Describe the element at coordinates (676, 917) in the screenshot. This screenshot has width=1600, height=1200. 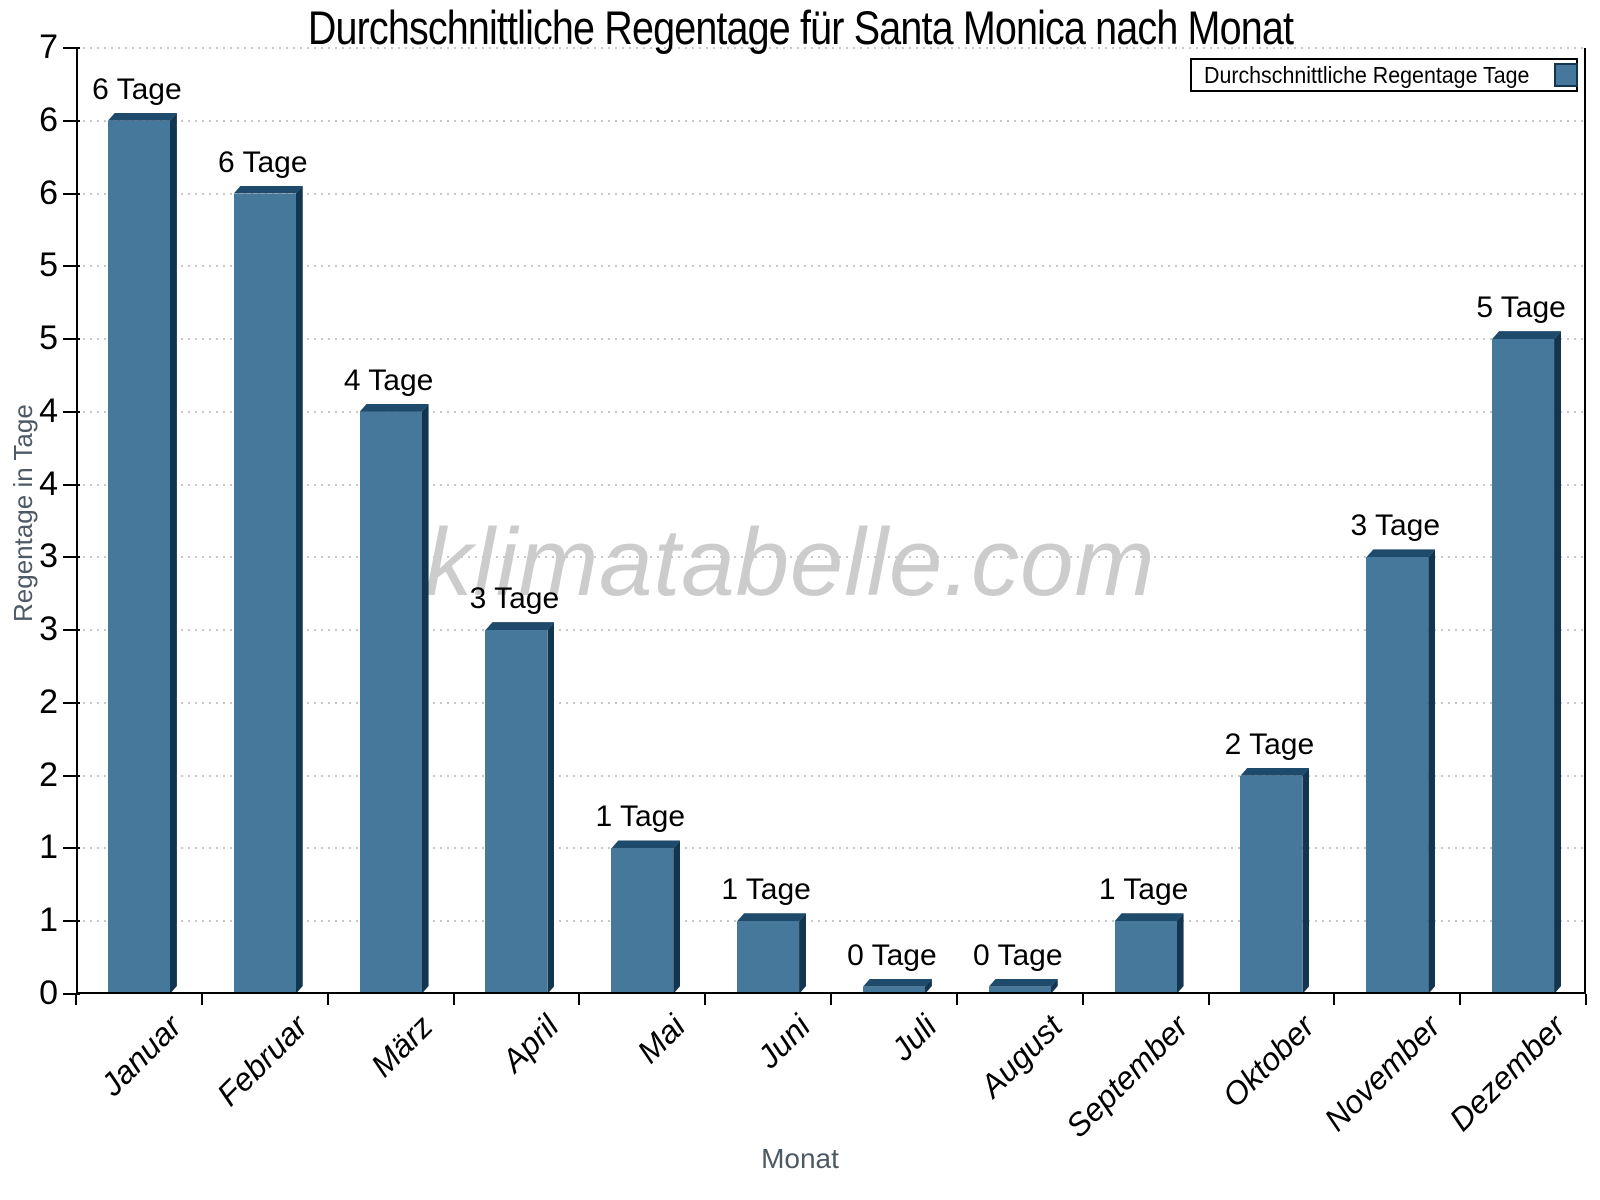
I see `bar-side-face-mai` at that location.